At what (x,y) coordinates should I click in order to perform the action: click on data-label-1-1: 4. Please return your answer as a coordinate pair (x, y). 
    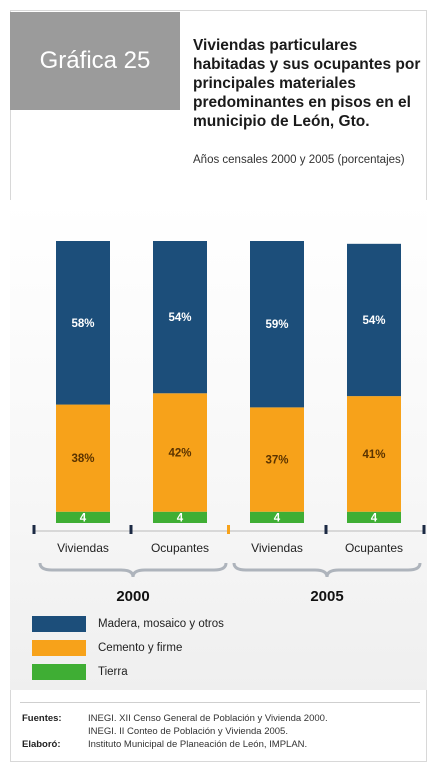
    Looking at the image, I should click on (83, 518).